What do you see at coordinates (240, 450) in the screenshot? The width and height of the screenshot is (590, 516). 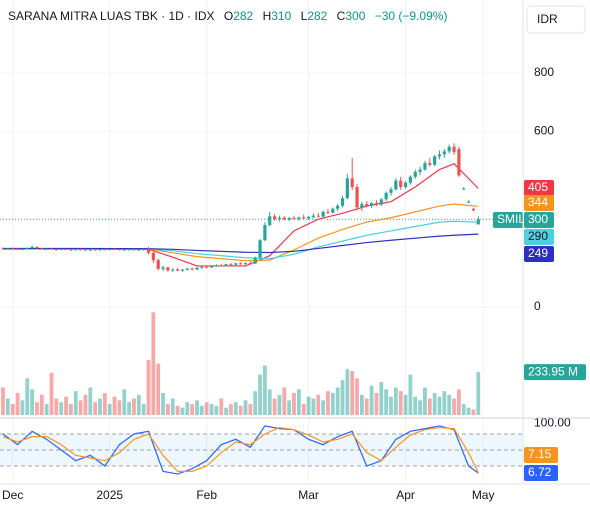 I see `stochastic-line` at bounding box center [240, 450].